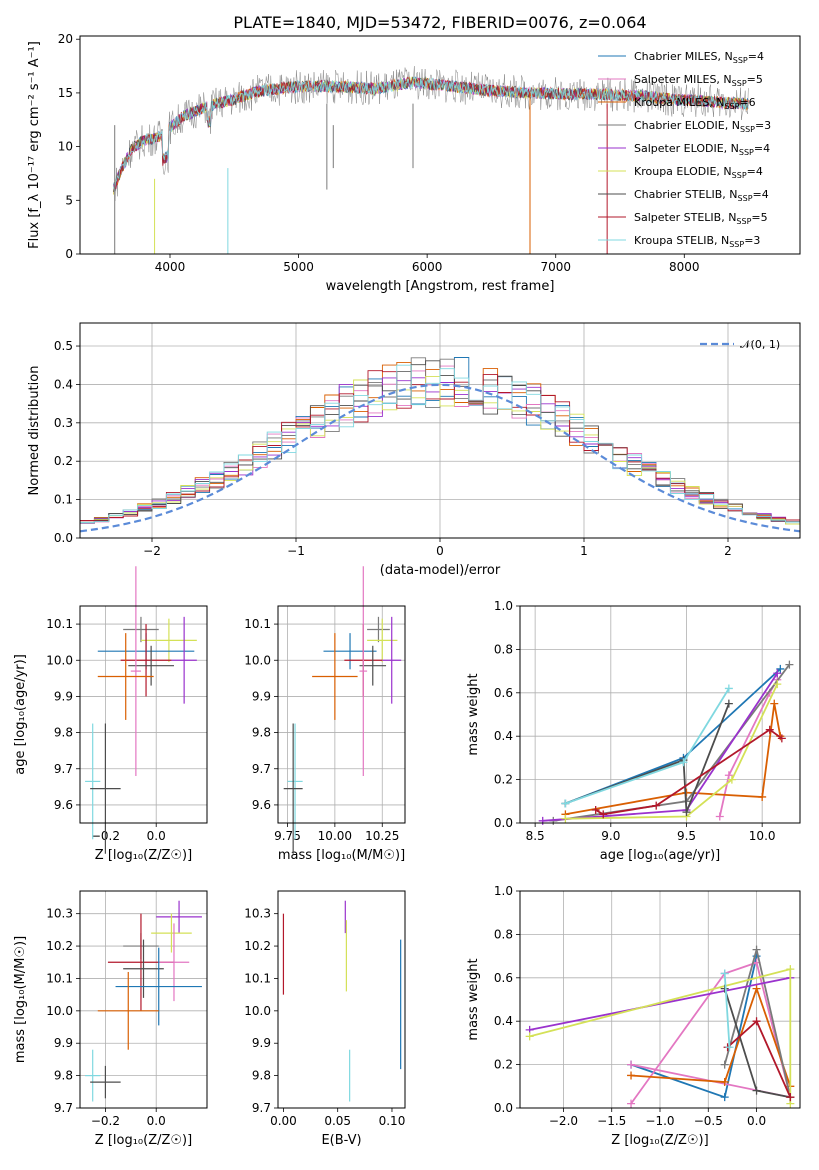 This screenshot has width=819, height=1170. What do you see at coordinates (170, 267) in the screenshot?
I see `x-tick-label: 4000` at bounding box center [170, 267].